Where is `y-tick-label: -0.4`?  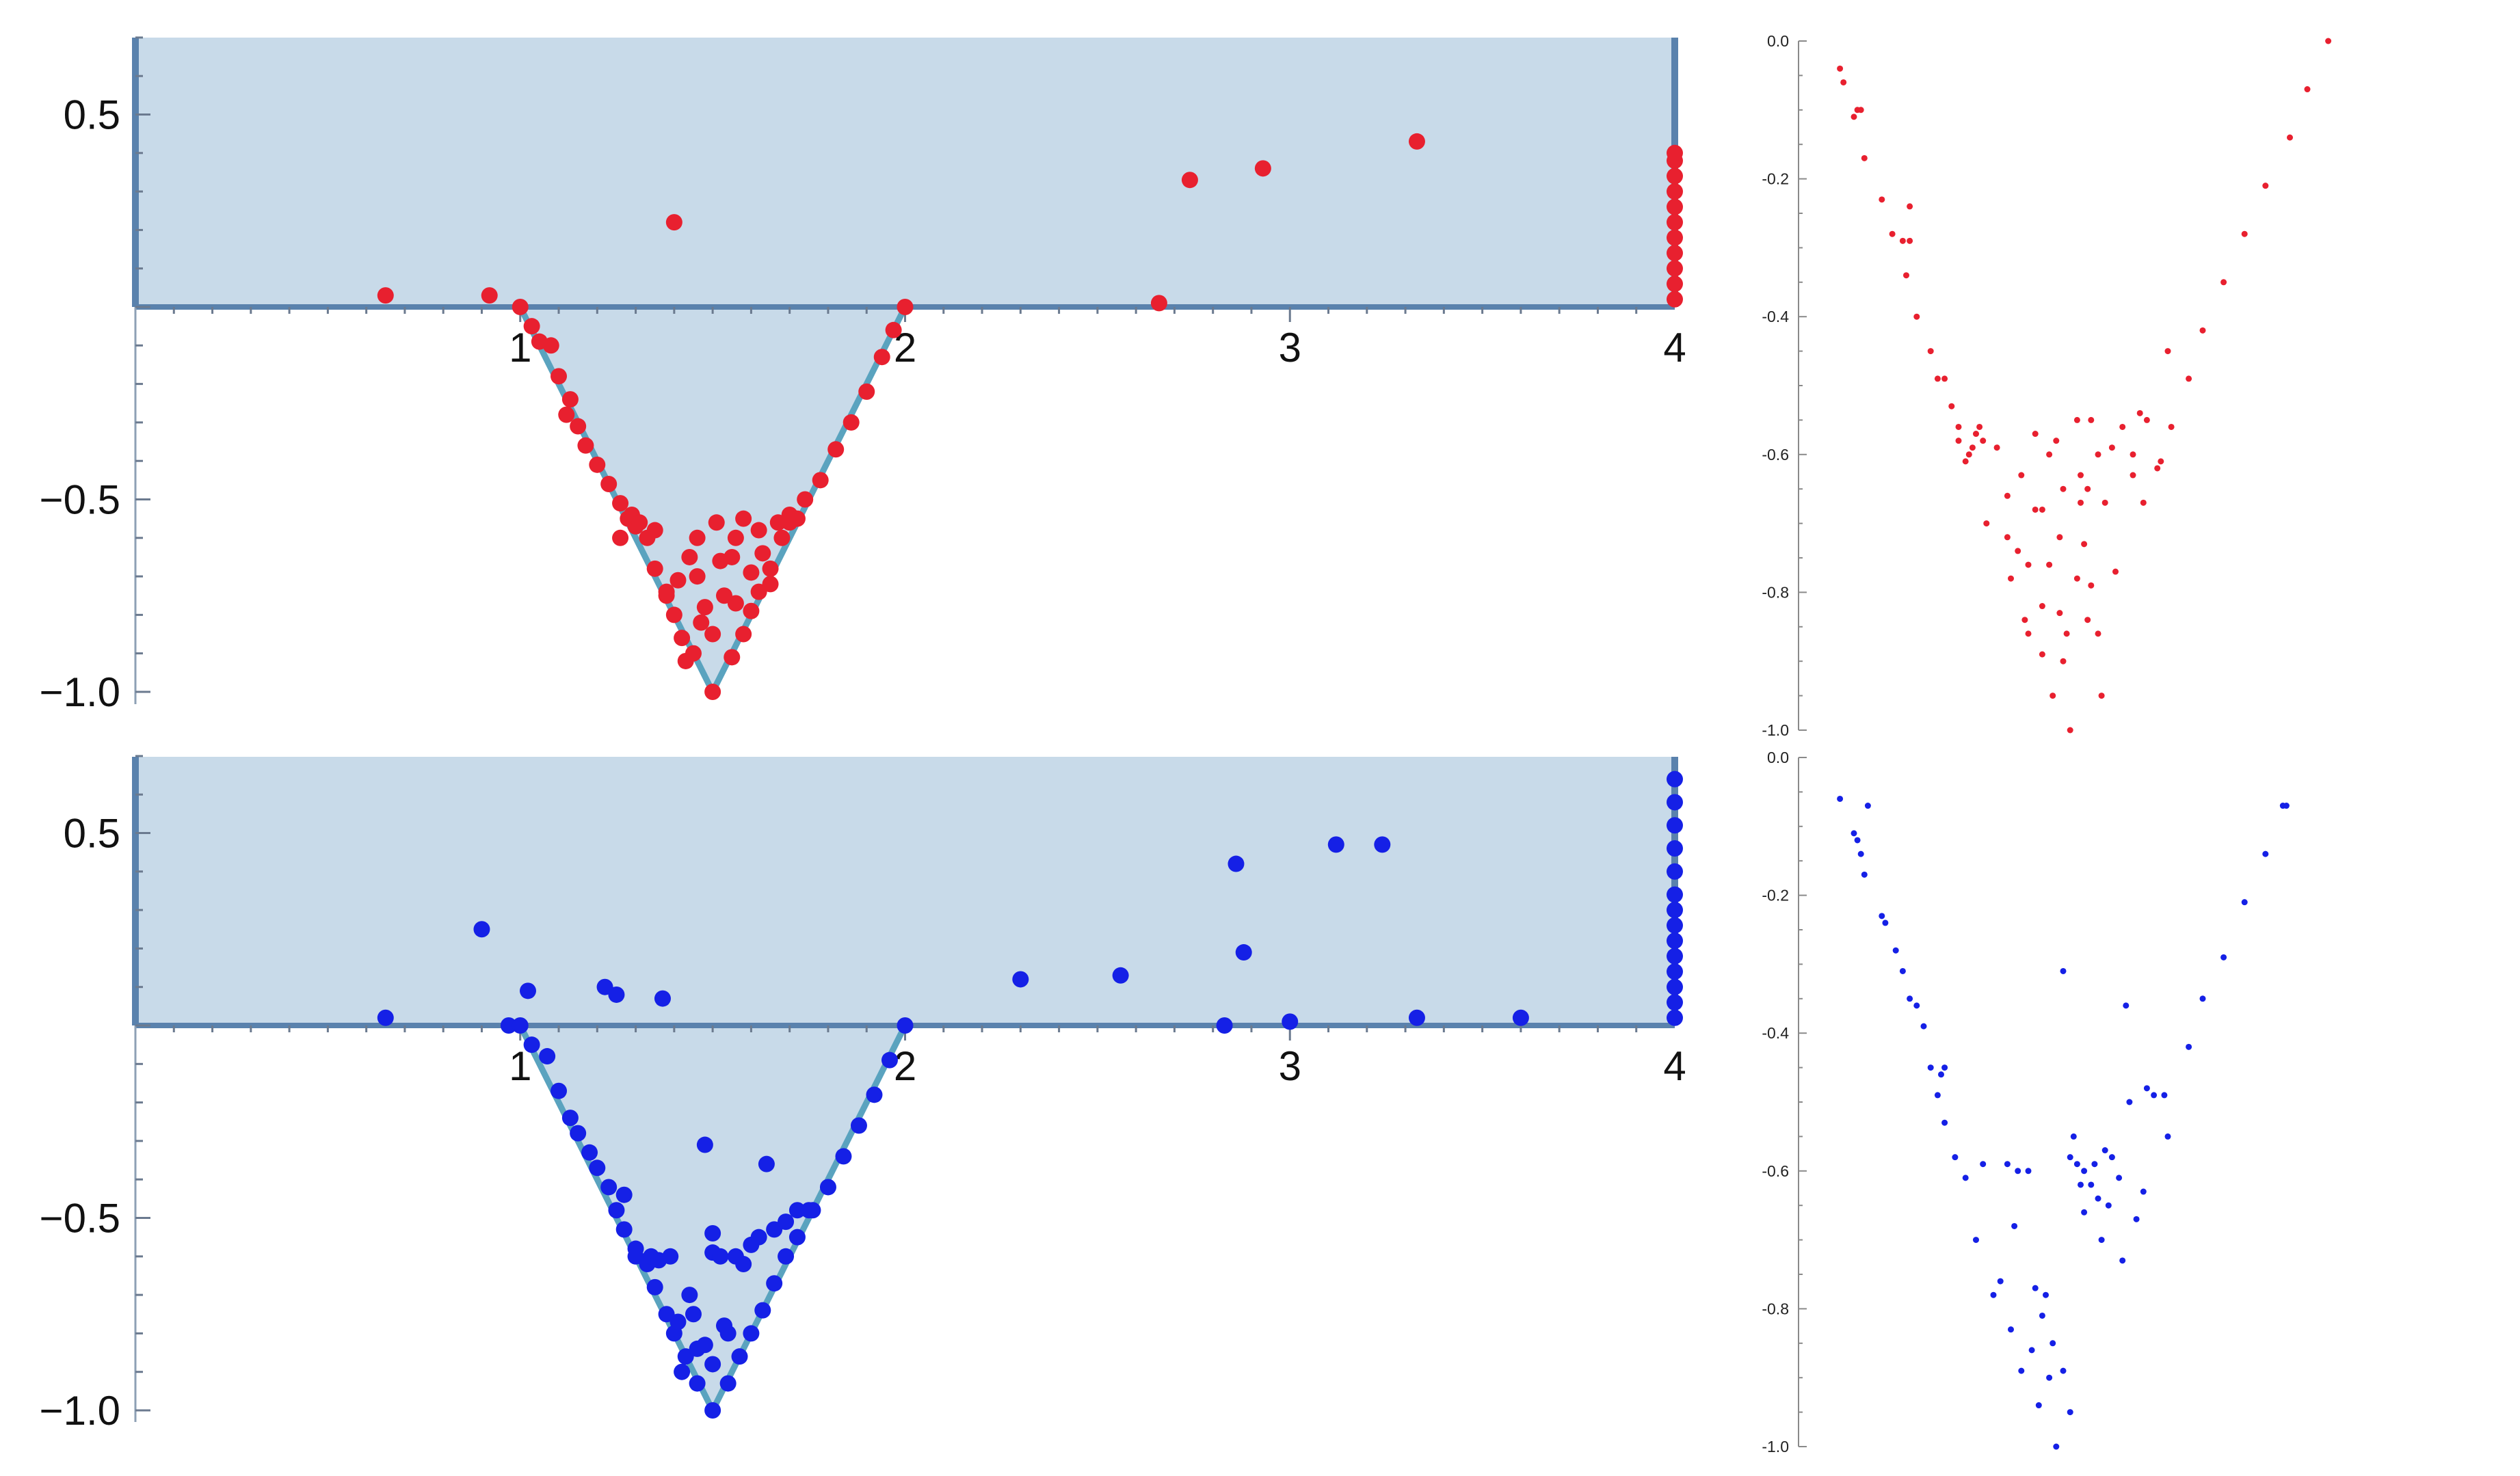
y-tick-label: -0.4 is located at coordinates (1775, 1033).